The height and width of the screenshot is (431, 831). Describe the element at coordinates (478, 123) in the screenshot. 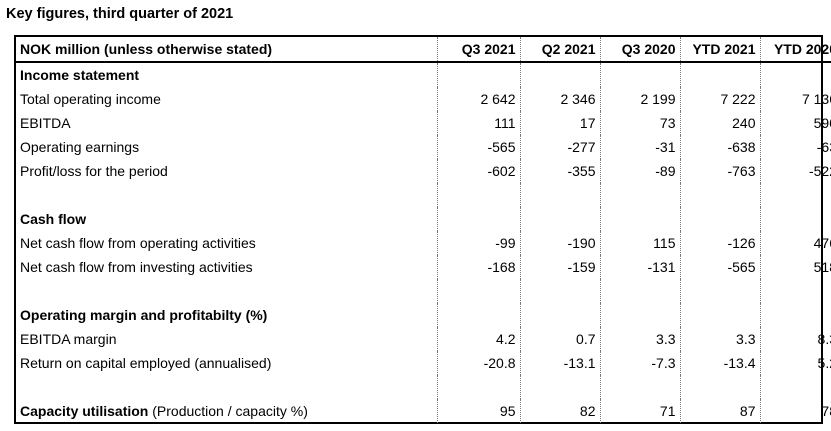

I see `cell-value: 111` at that location.